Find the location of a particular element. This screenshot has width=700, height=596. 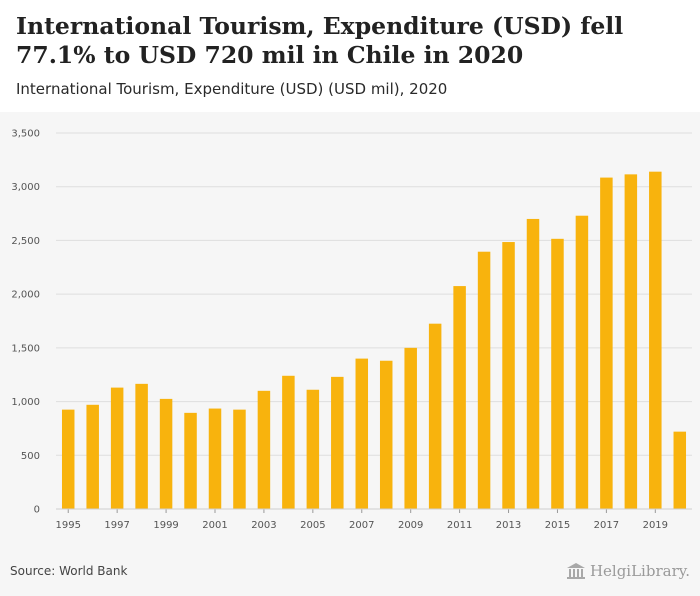

library-building-icon is located at coordinates (575, 571).